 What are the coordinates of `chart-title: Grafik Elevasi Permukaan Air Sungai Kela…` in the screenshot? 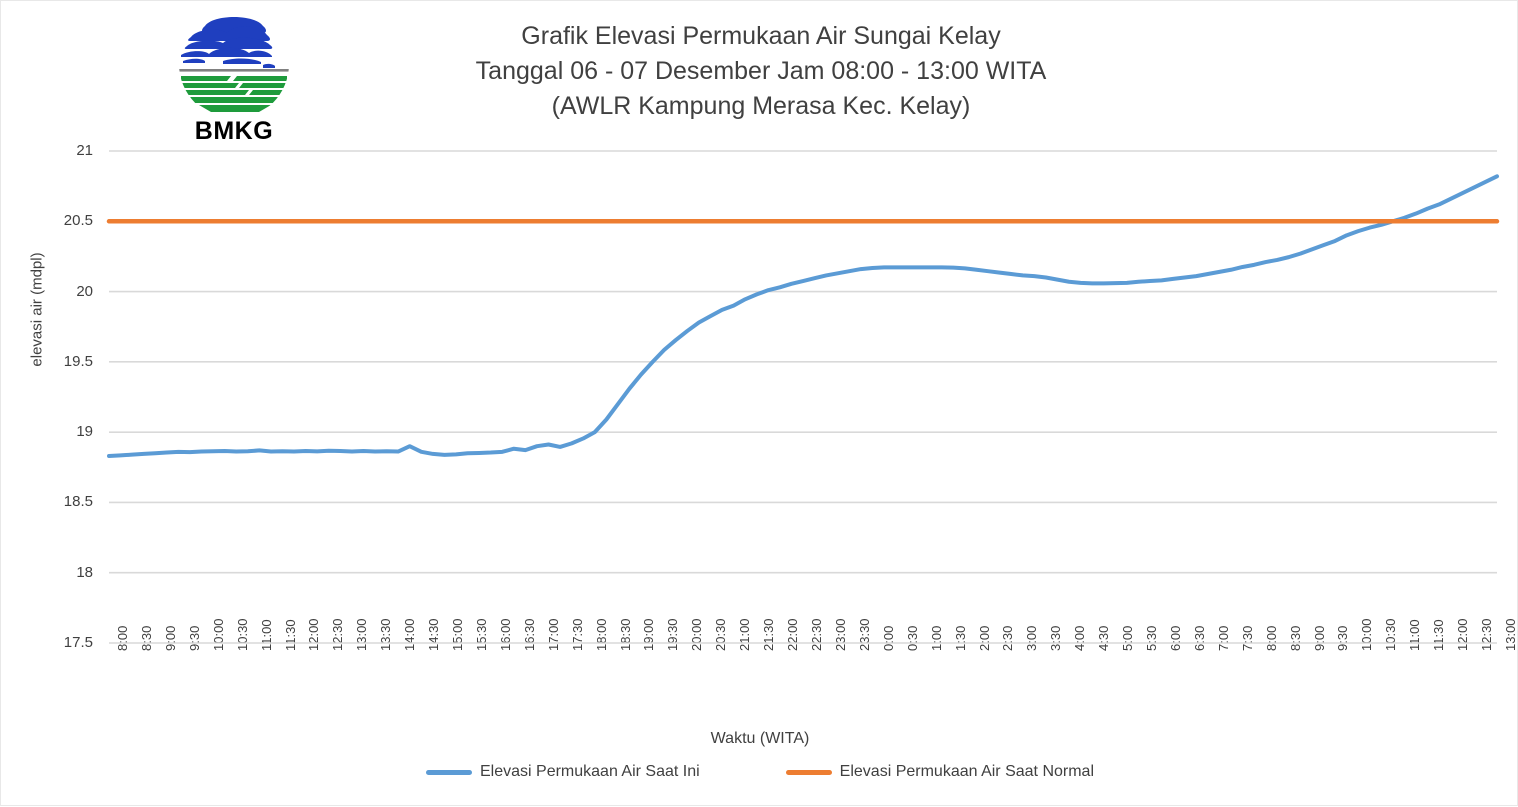 It's located at (761, 71).